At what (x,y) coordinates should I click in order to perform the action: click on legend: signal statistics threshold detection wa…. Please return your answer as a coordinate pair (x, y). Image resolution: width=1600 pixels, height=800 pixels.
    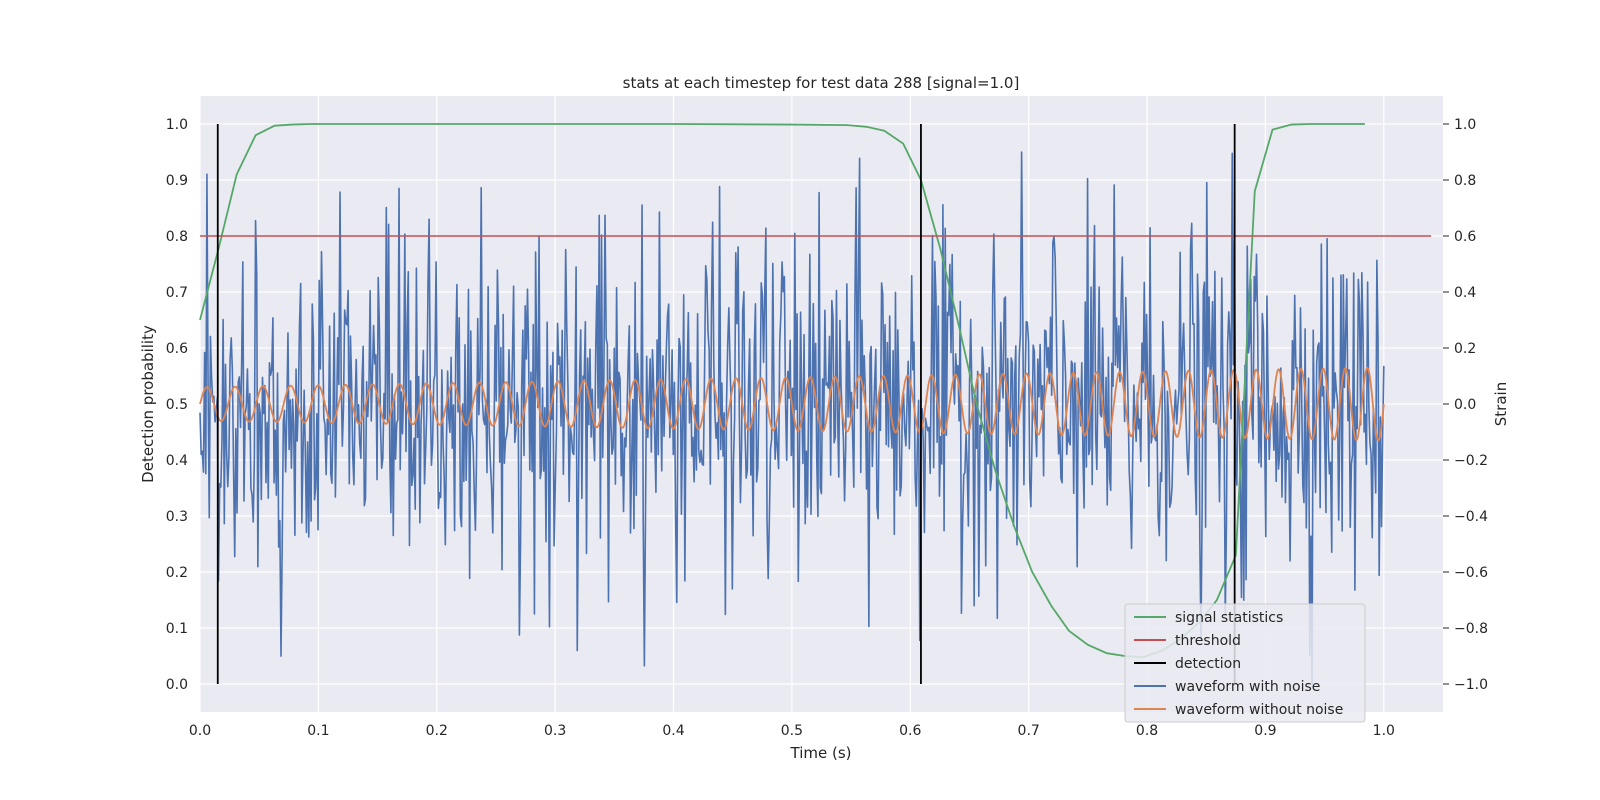
    Looking at the image, I should click on (1245, 663).